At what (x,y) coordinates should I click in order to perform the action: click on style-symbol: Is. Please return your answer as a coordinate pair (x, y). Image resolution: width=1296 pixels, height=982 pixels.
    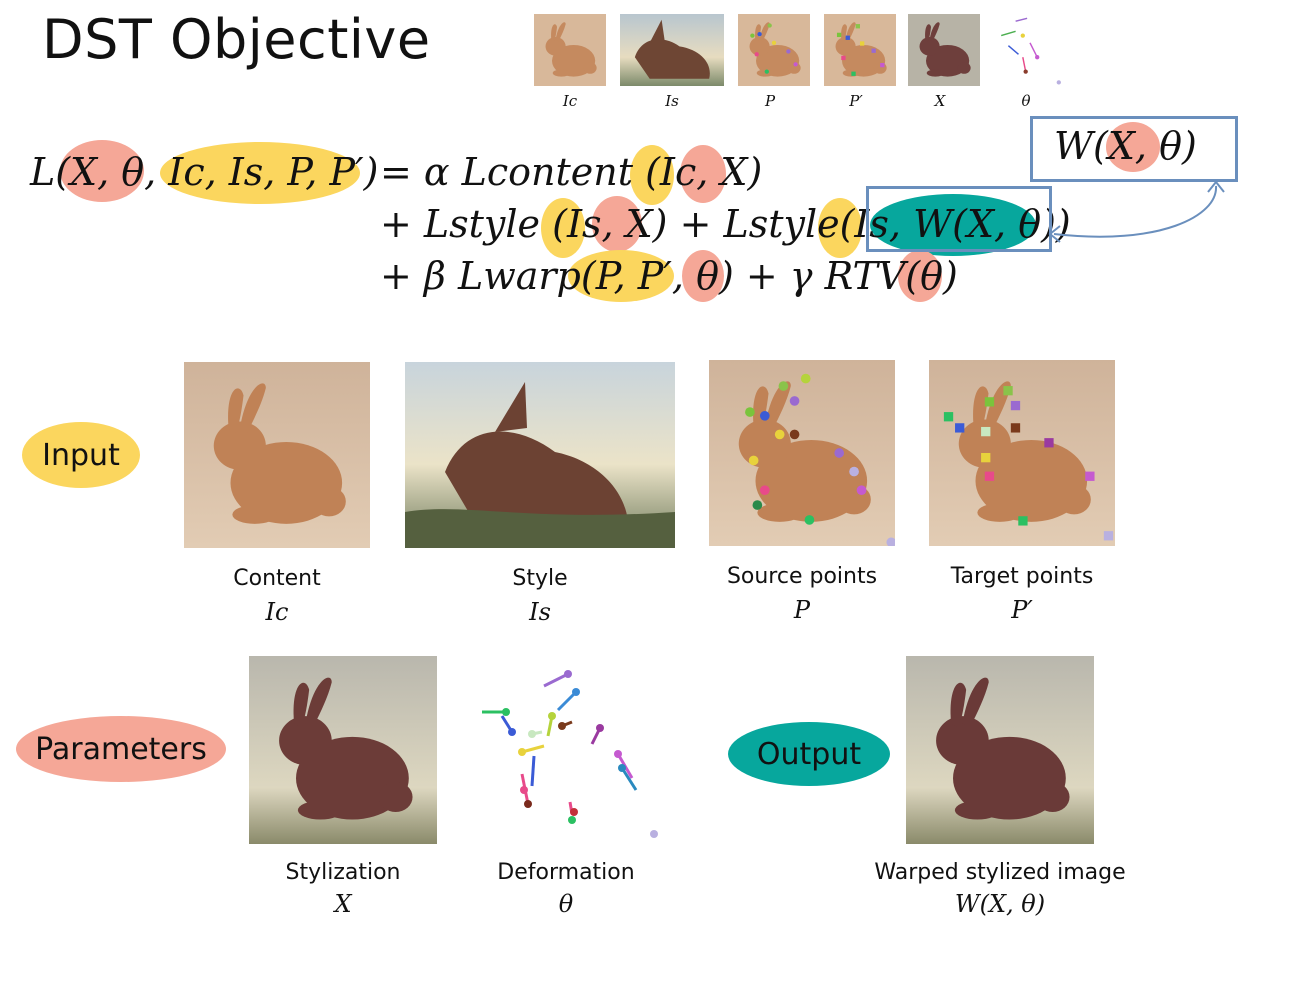
    Looking at the image, I should click on (540, 612).